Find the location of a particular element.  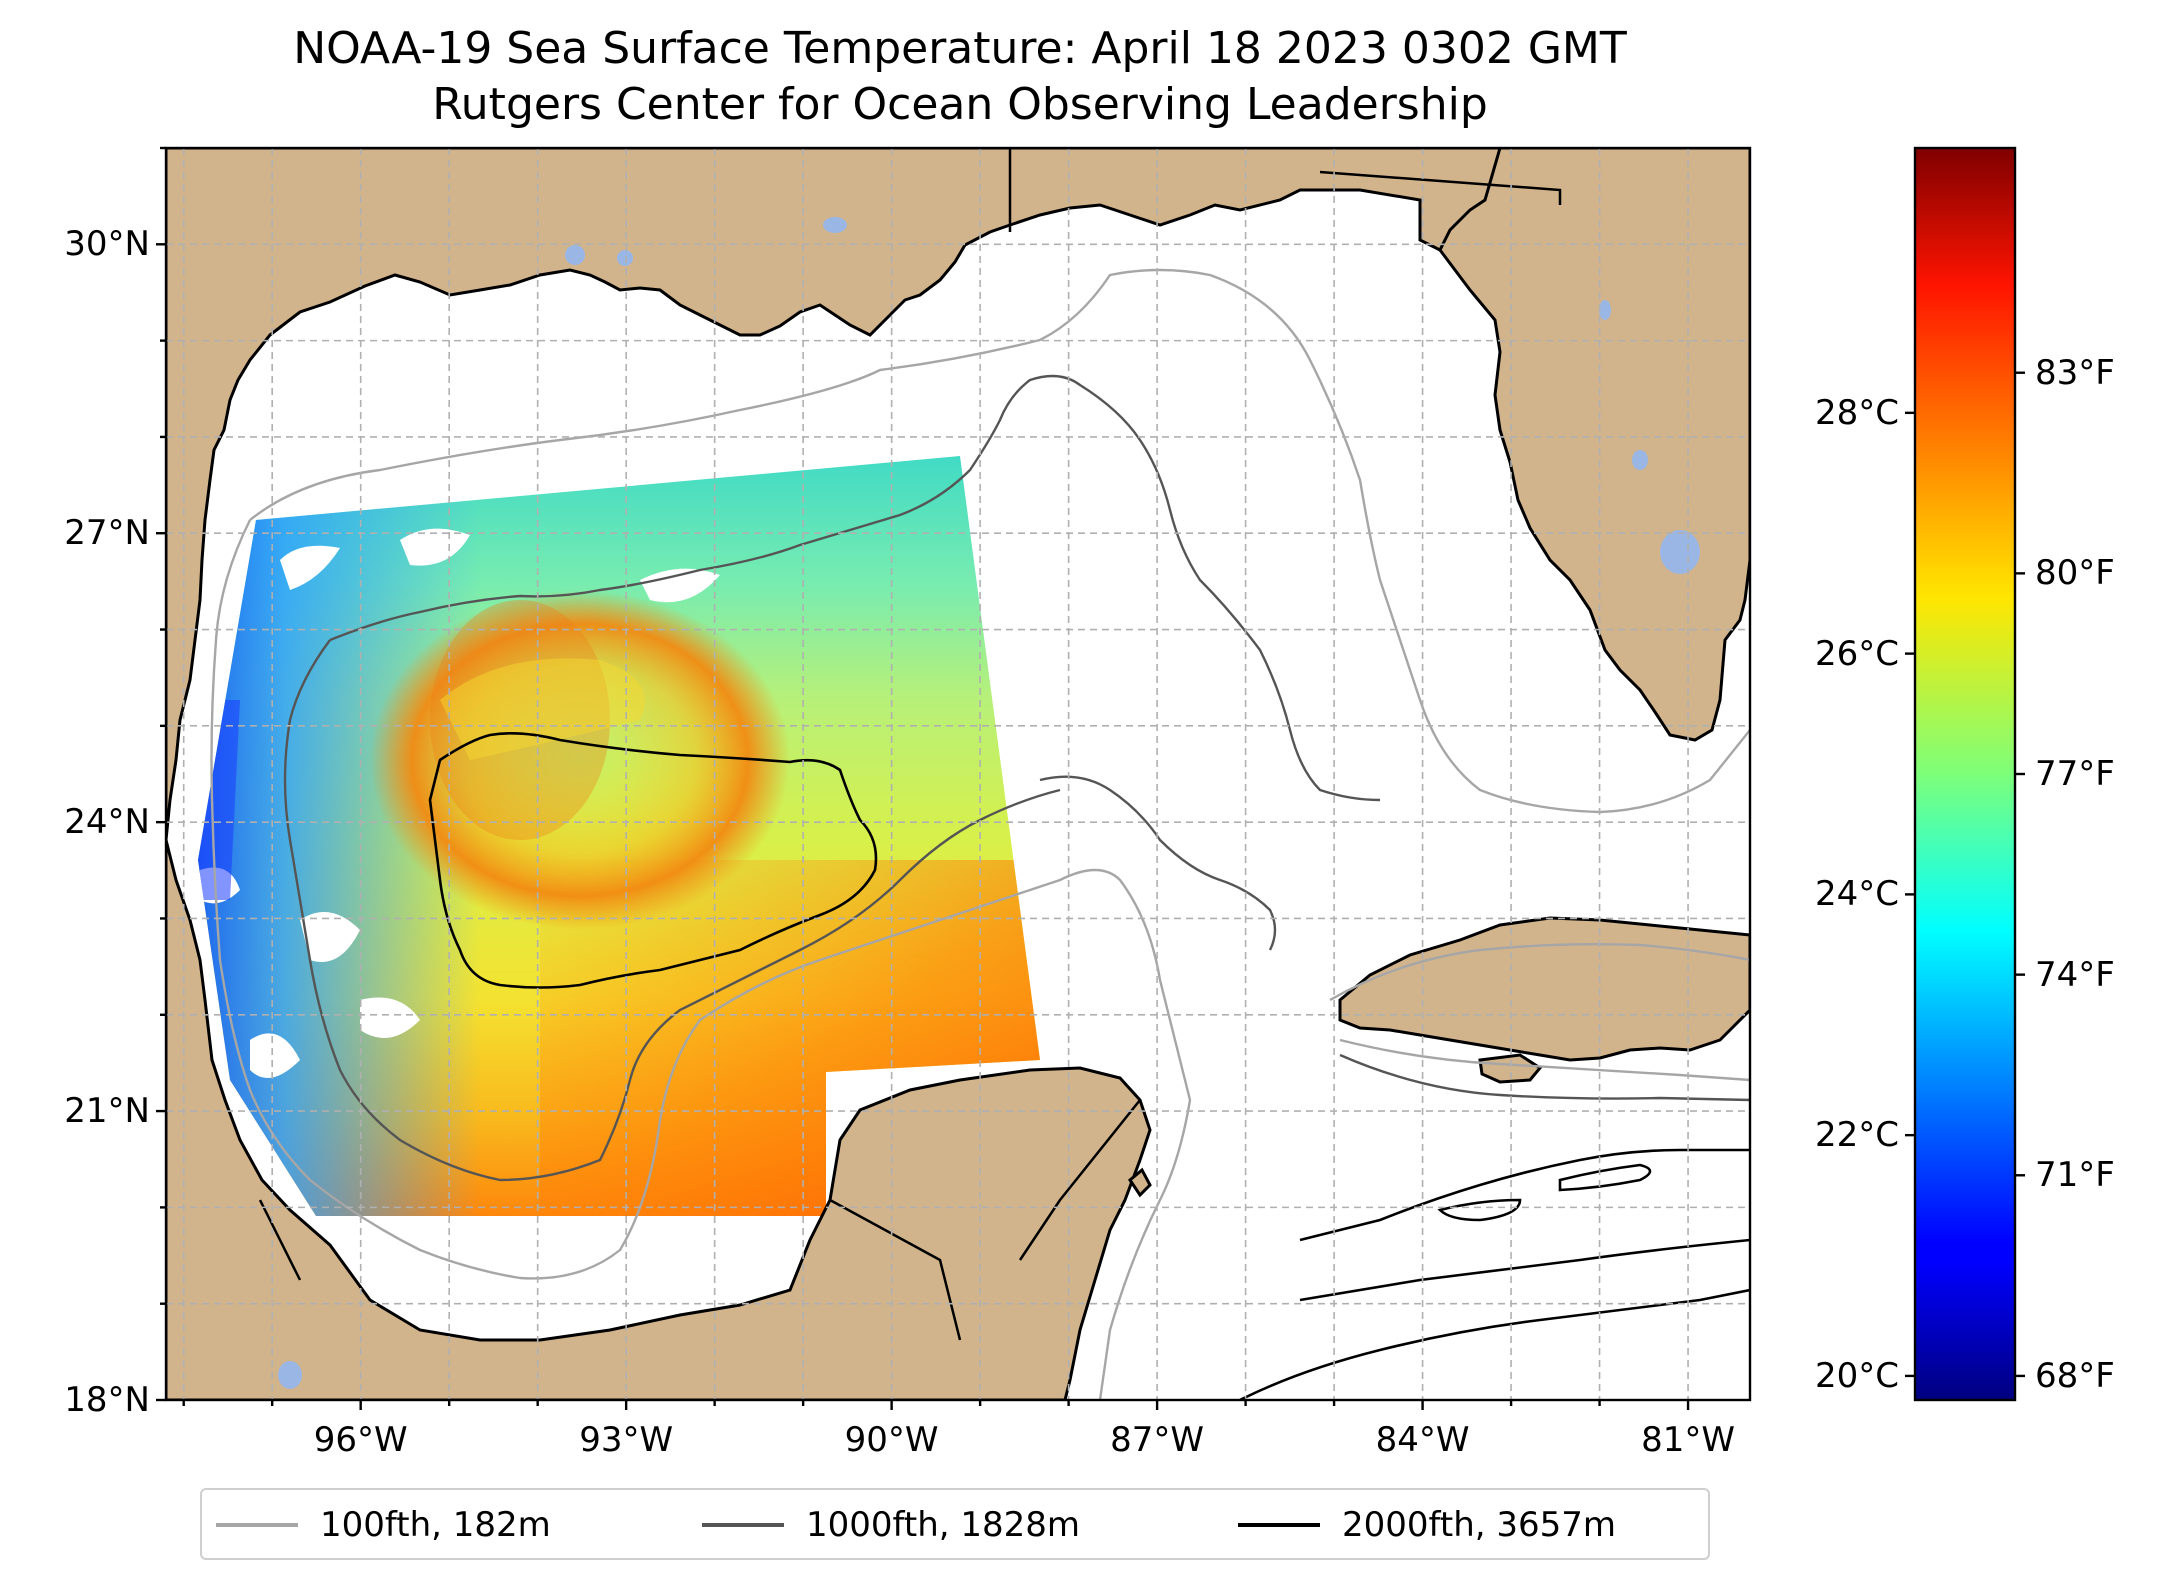

legend-item-2000fth: 2000fth, 3657m is located at coordinates (1427, 1525).